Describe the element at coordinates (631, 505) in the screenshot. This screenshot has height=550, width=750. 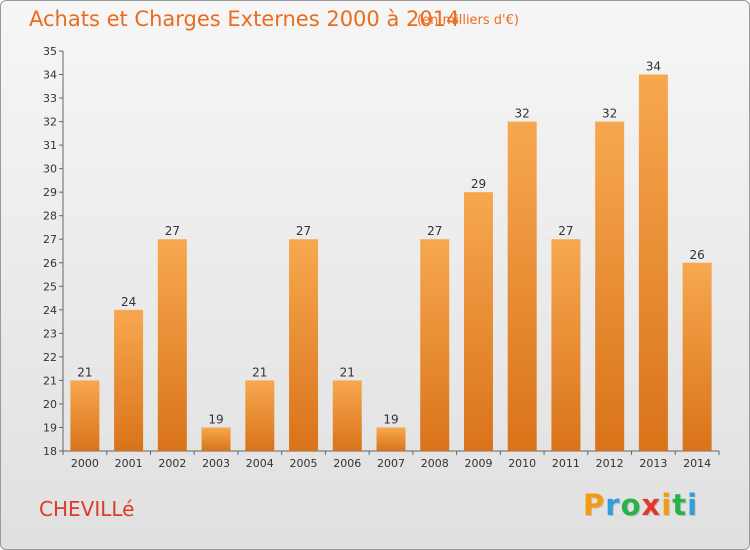
I see `logo-letter: o` at that location.